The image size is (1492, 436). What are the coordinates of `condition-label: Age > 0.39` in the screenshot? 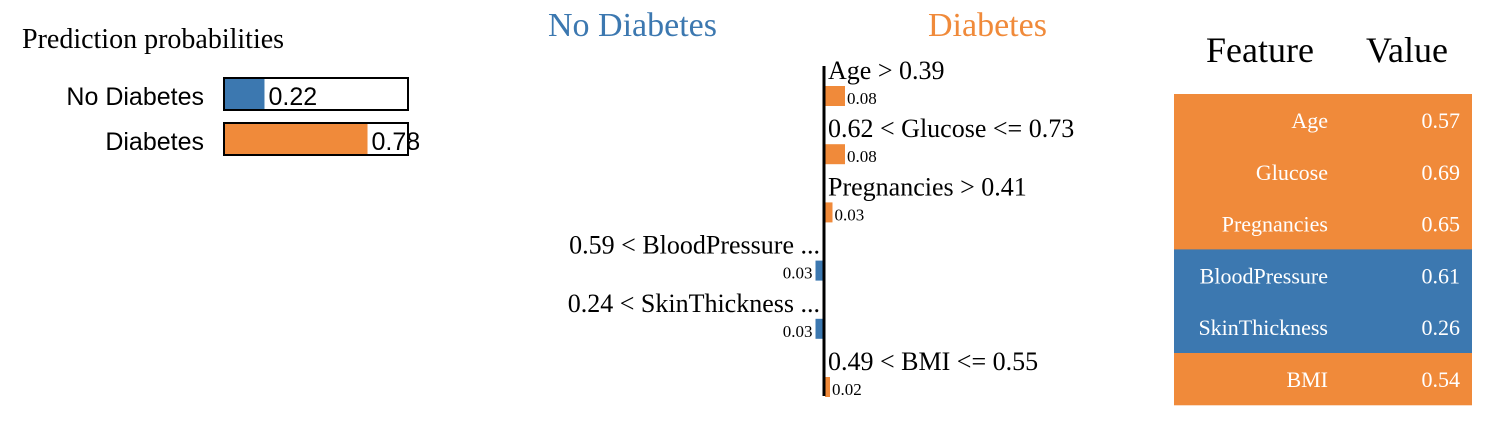 It's located at (886, 70).